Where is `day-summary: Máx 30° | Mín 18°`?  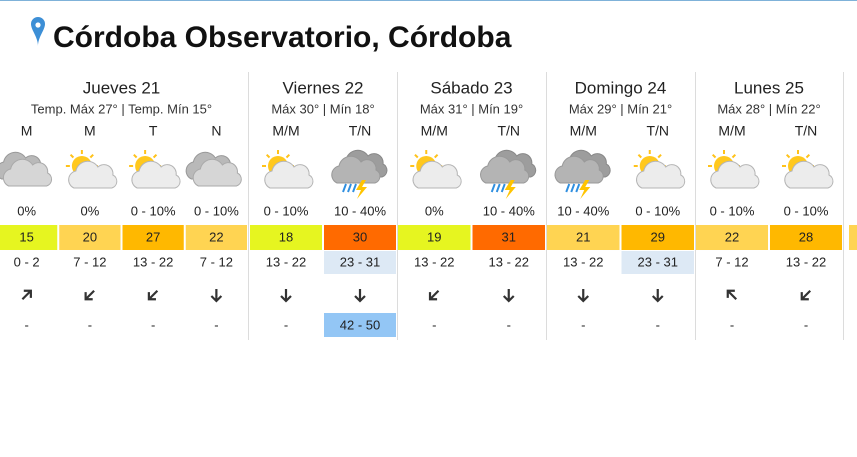 day-summary: Máx 30° | Mín 18° is located at coordinates (322, 108).